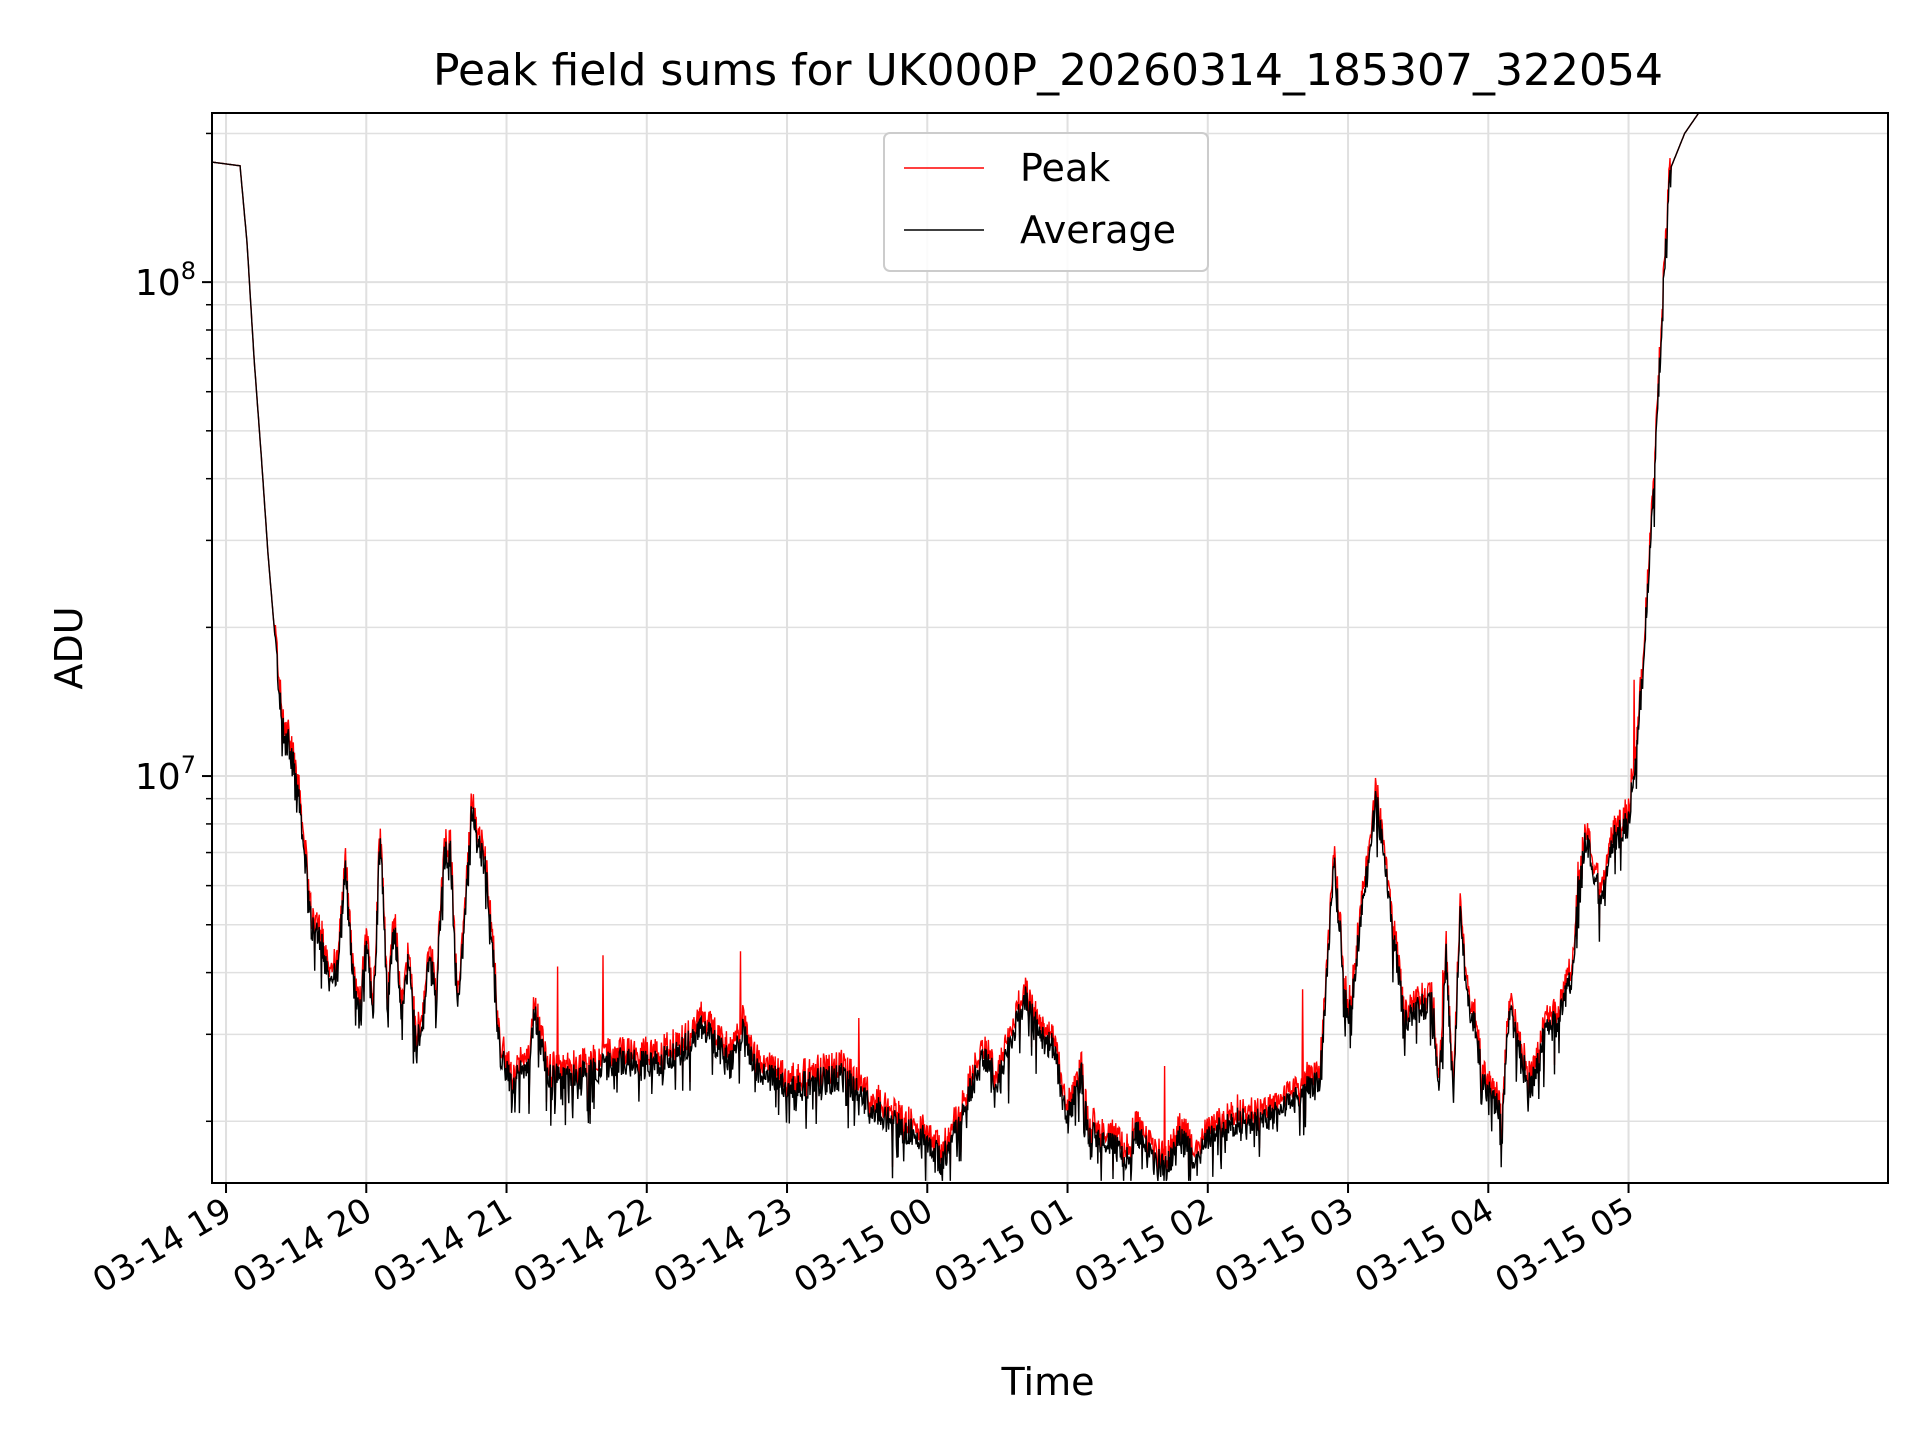 The width and height of the screenshot is (1920, 1444). I want to click on legend-average-label: Average, so click(1098, 230).